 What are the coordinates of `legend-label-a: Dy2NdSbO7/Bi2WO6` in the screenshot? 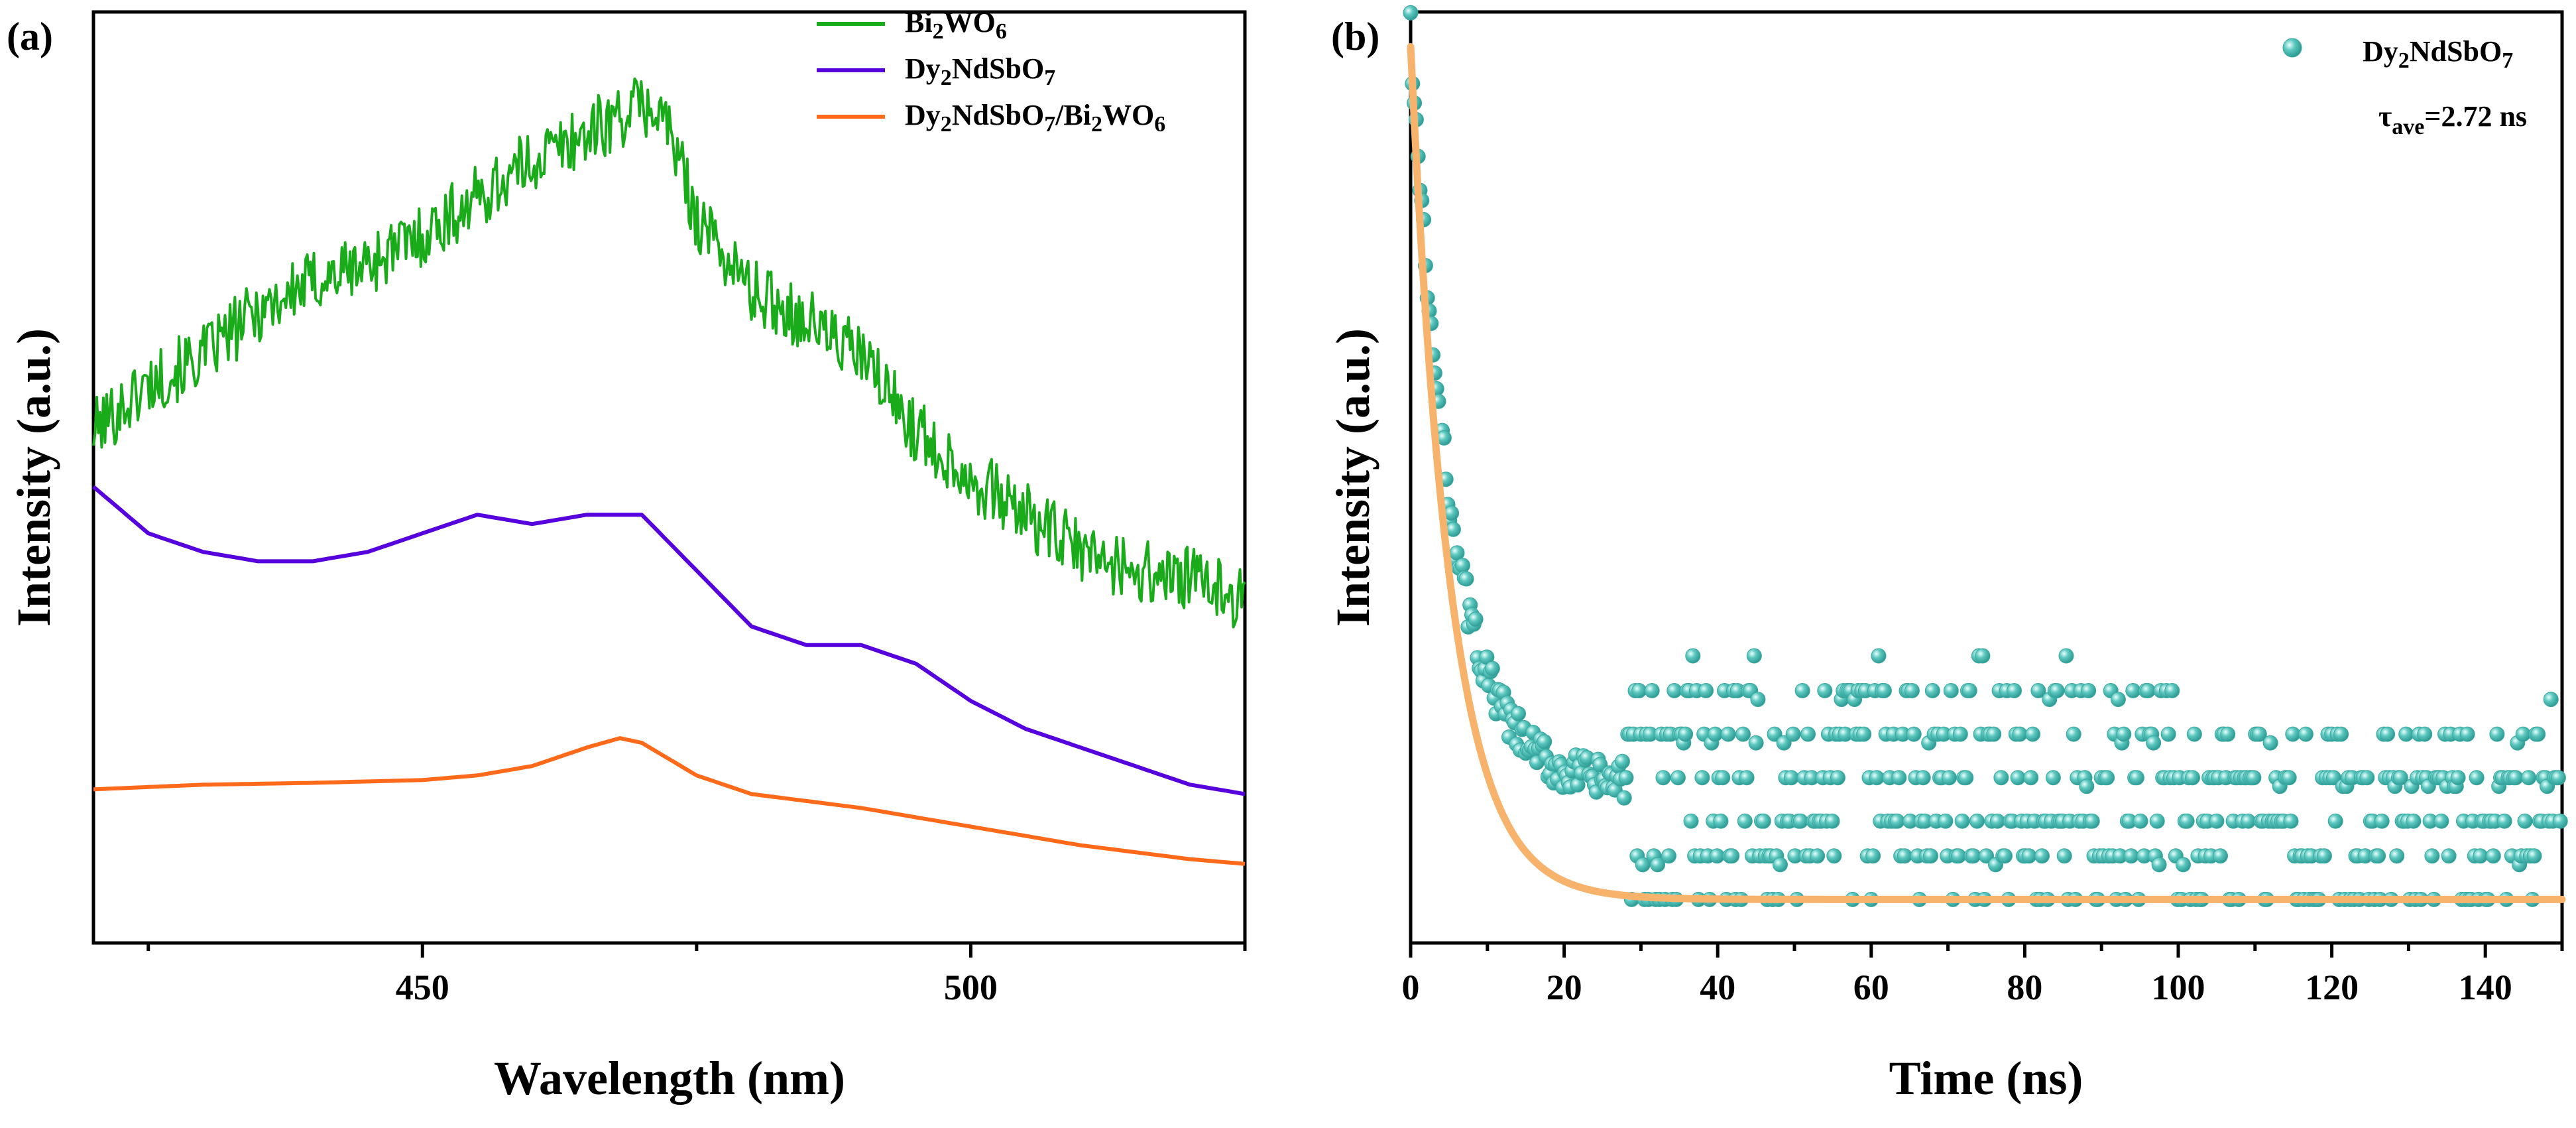 It's located at (1035, 118).